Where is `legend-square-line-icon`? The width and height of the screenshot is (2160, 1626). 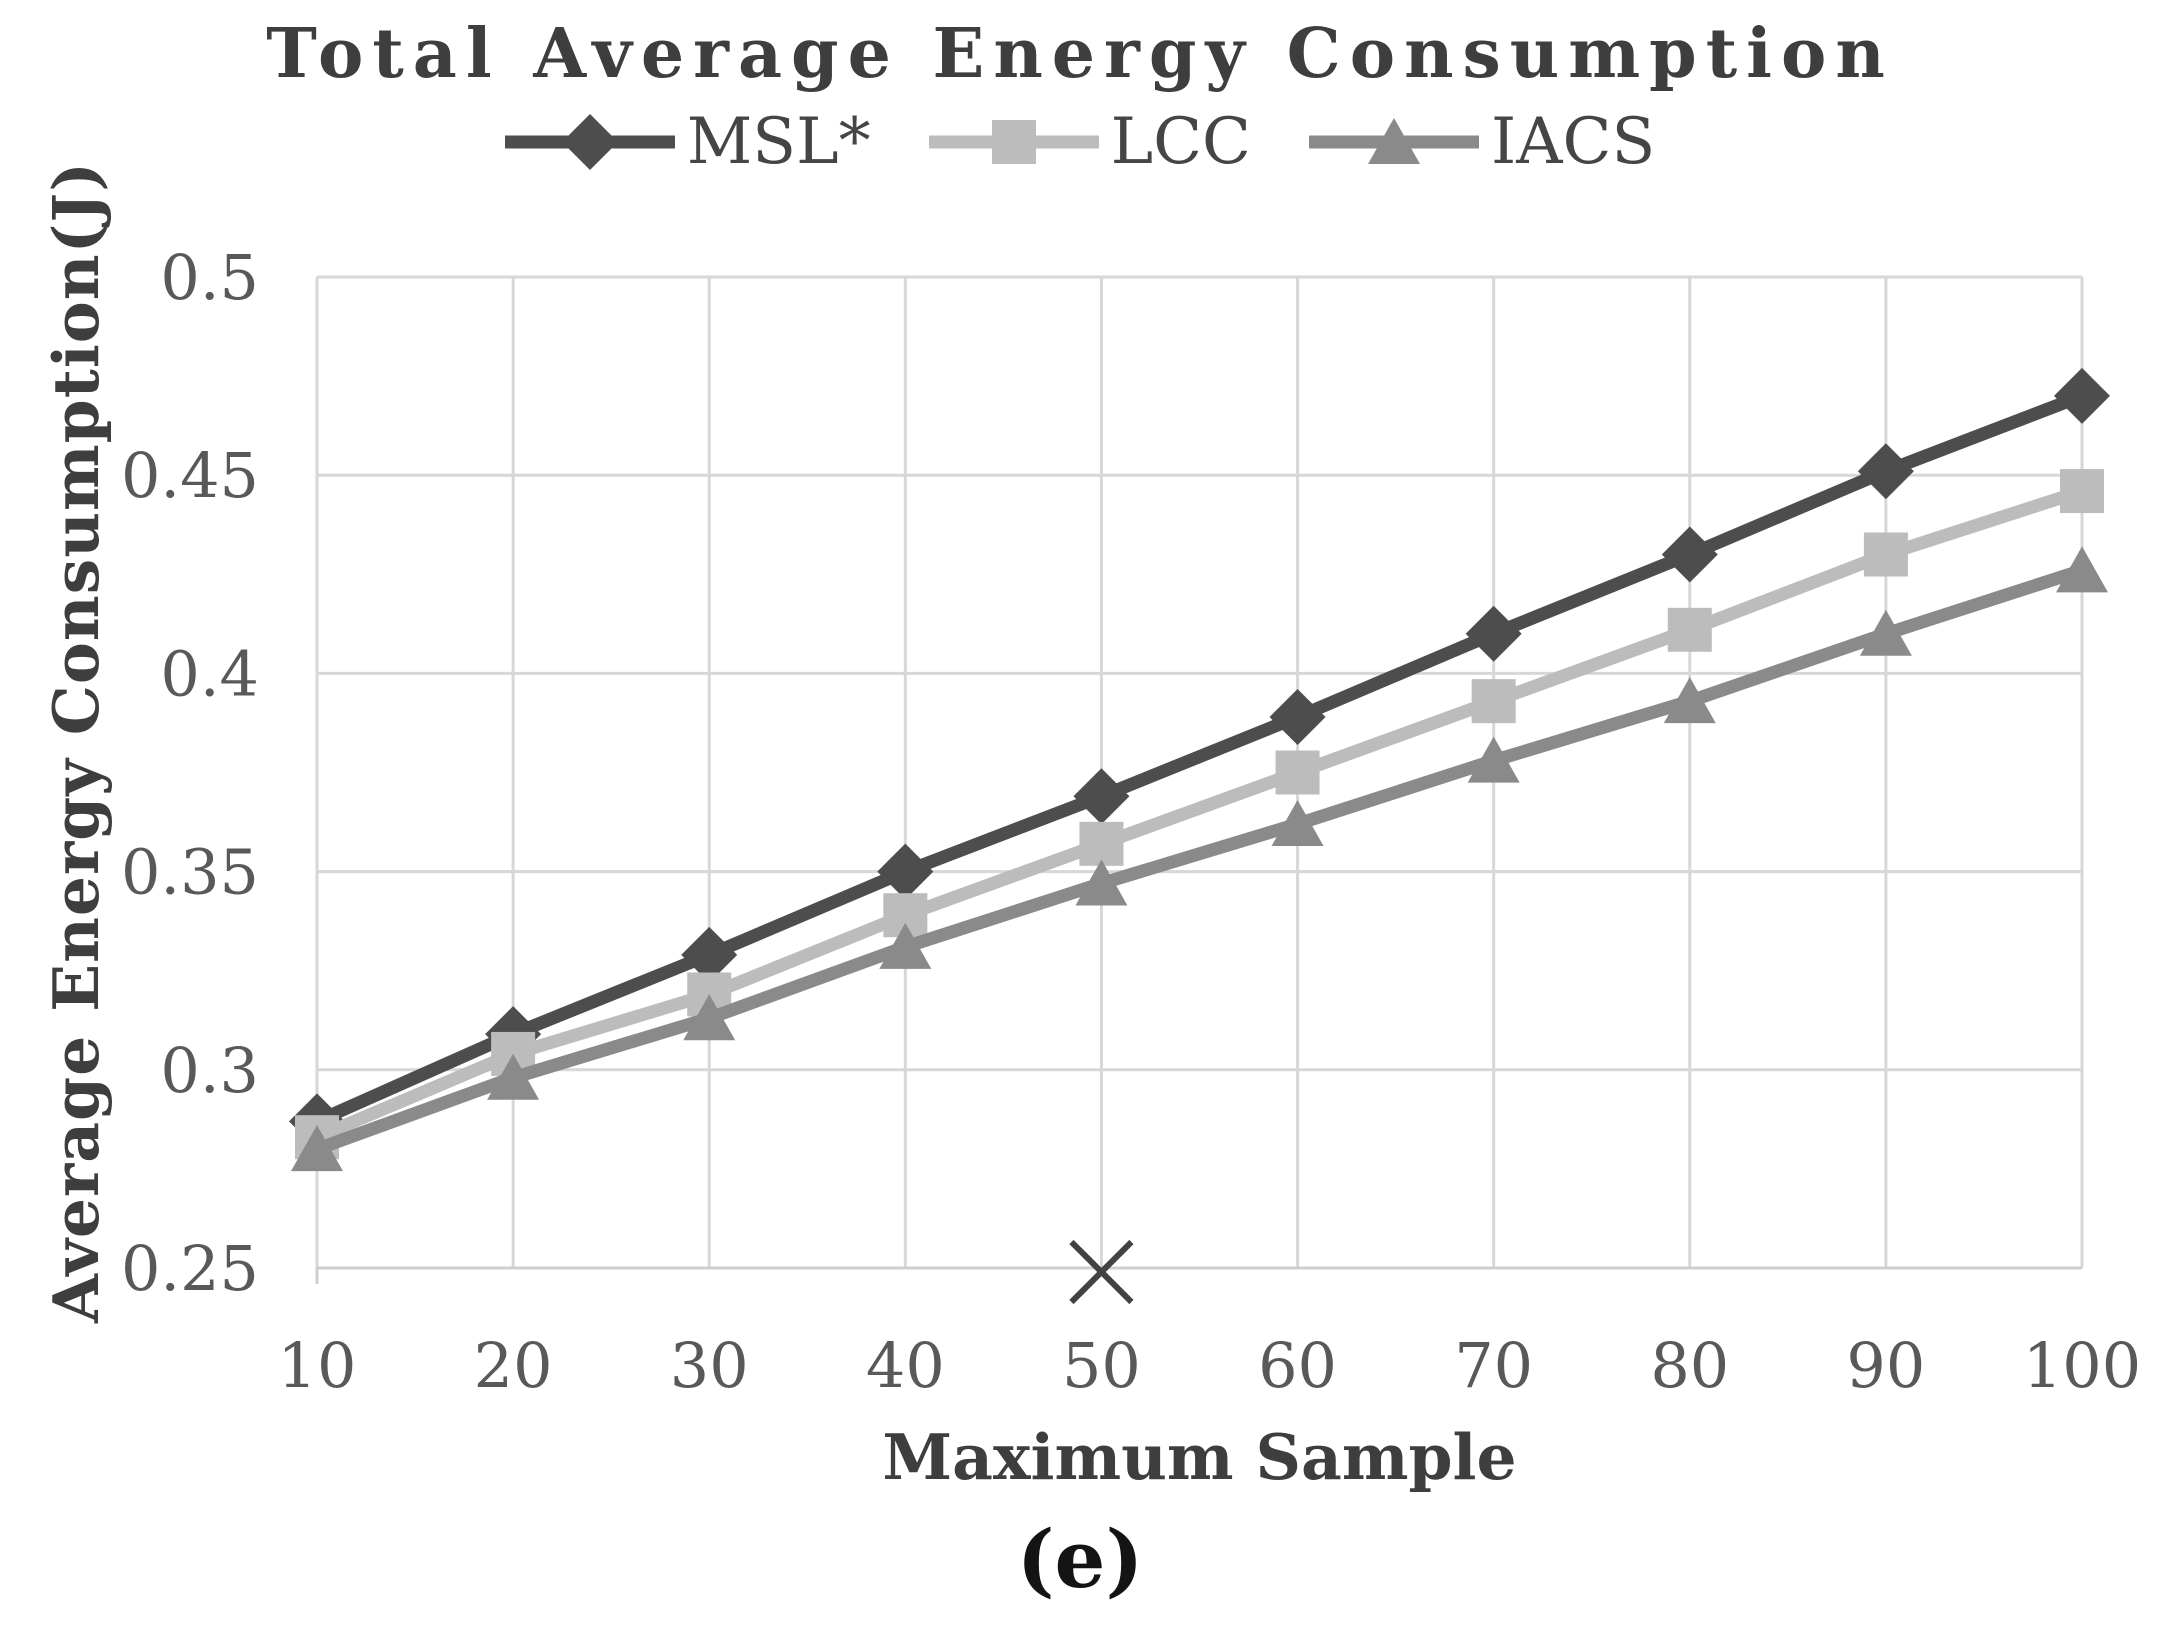 legend-square-line-icon is located at coordinates (1013, 142).